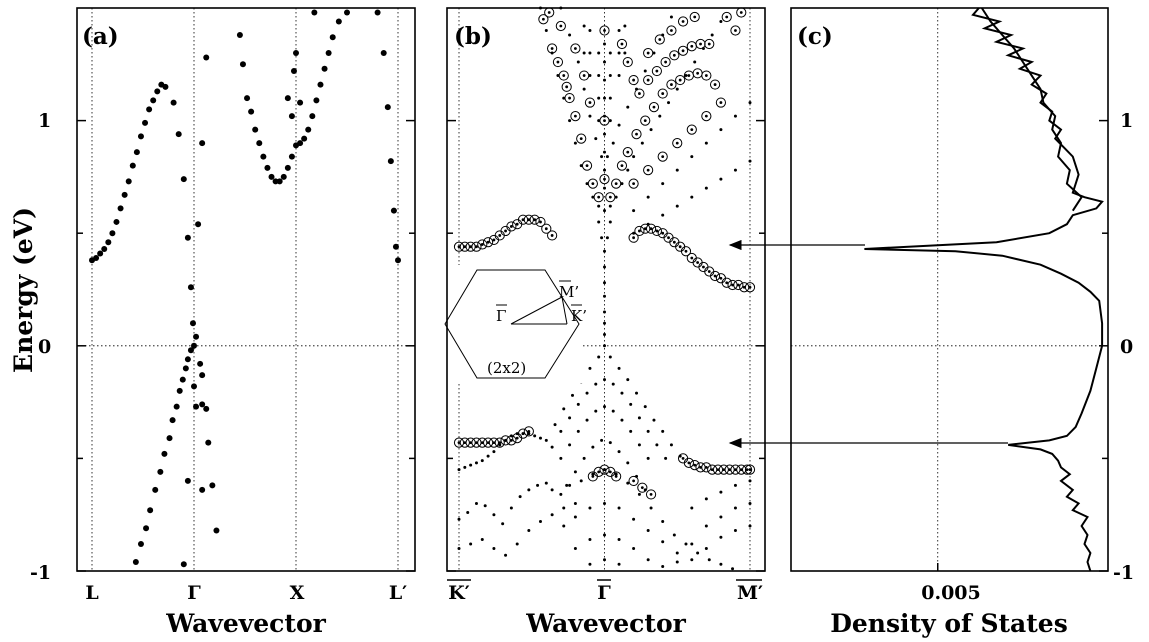 This screenshot has height=642, width=1149. What do you see at coordinates (536, 310) in the screenshot?
I see `inset-gamma-m-line` at bounding box center [536, 310].